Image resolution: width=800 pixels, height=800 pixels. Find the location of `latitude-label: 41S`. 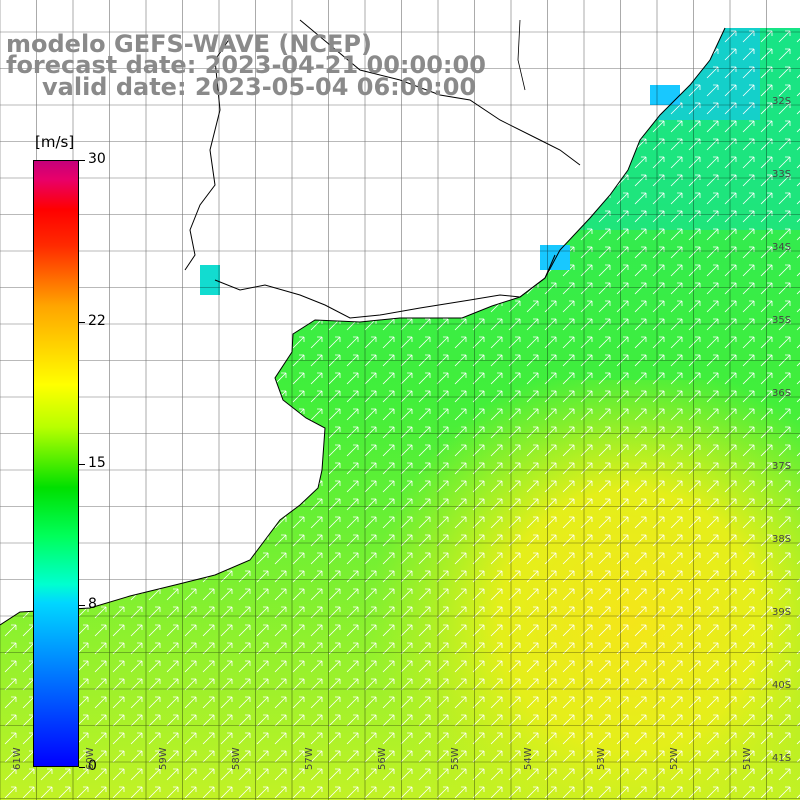

latitude-label: 41S is located at coordinates (782, 758).